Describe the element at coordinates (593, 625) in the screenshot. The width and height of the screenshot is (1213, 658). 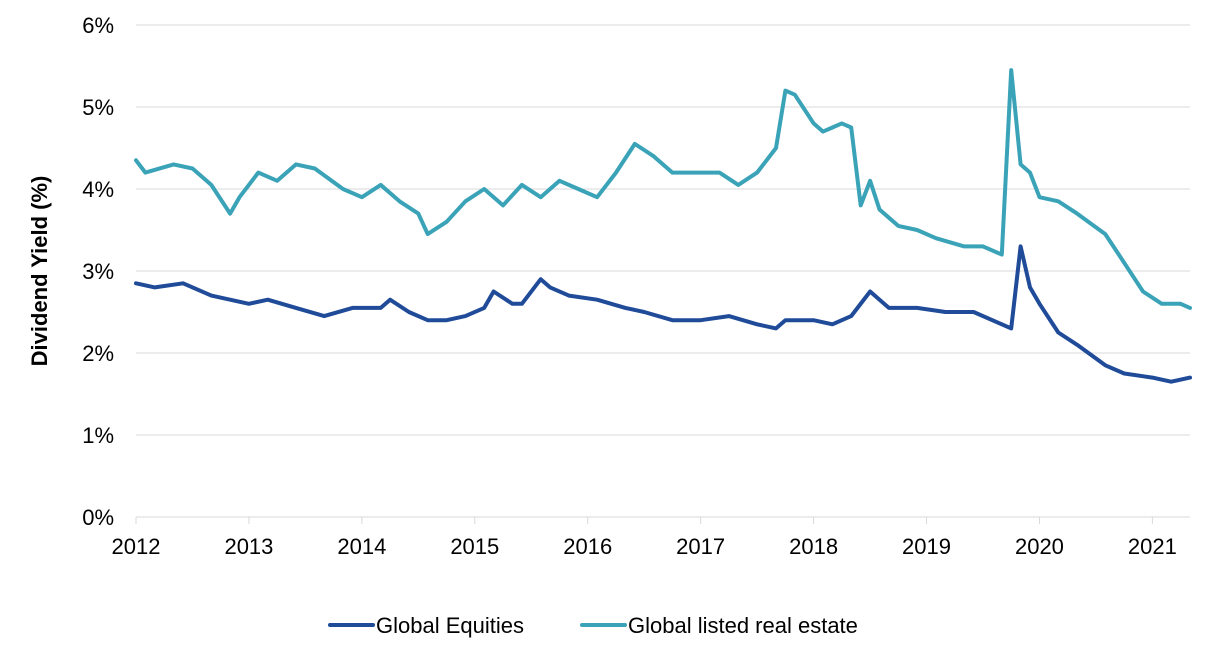
I see `legend: Global Equities Global listed real estate` at that location.